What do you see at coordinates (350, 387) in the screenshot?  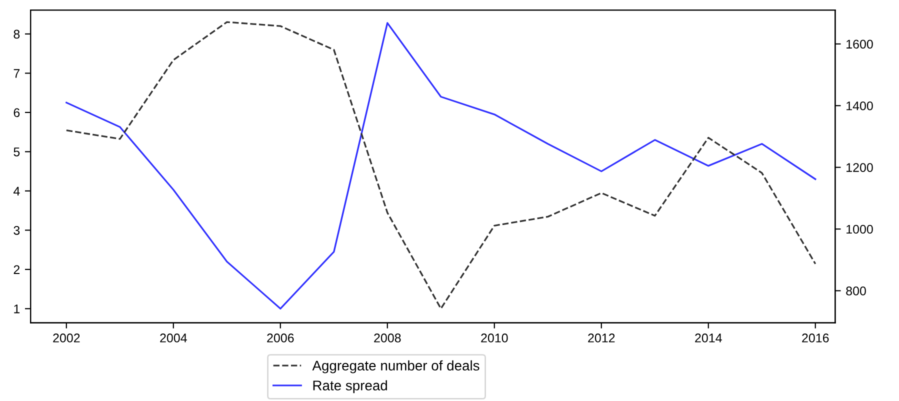 I see `legend-label: Rate spread` at bounding box center [350, 387].